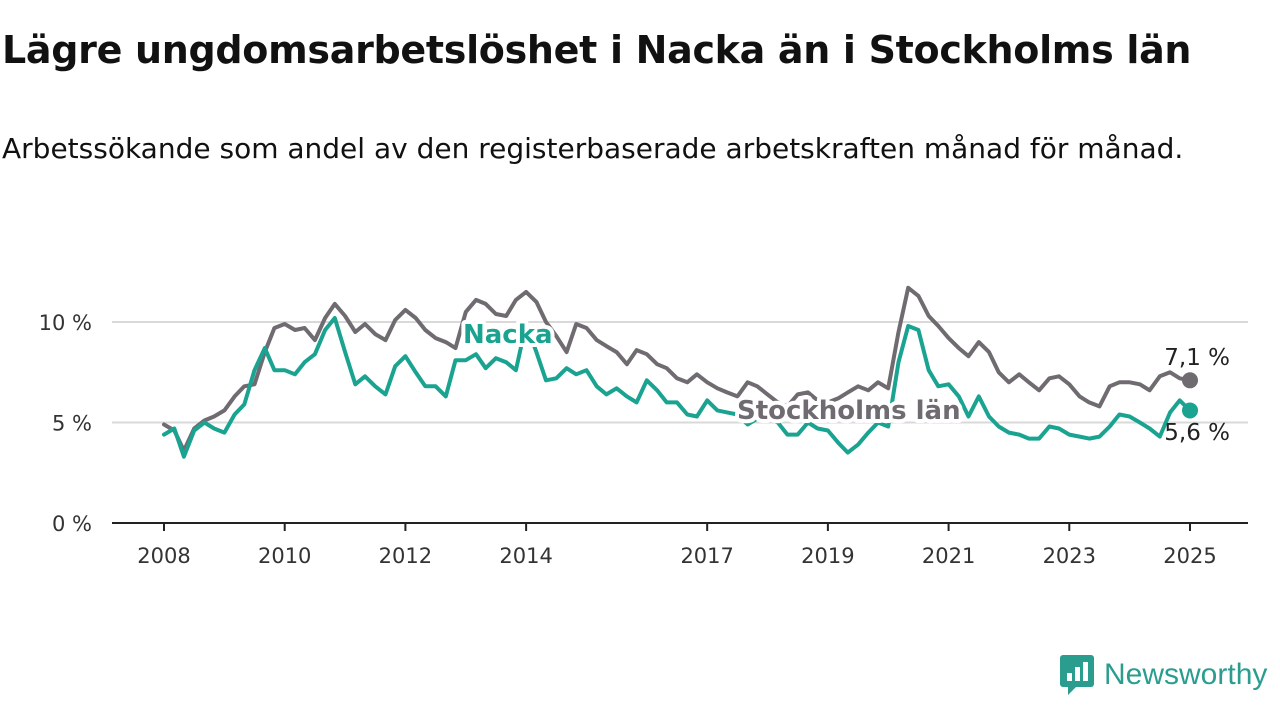 The image size is (1280, 720). I want to click on series-label-nacka-halo: Nacka, so click(508, 335).